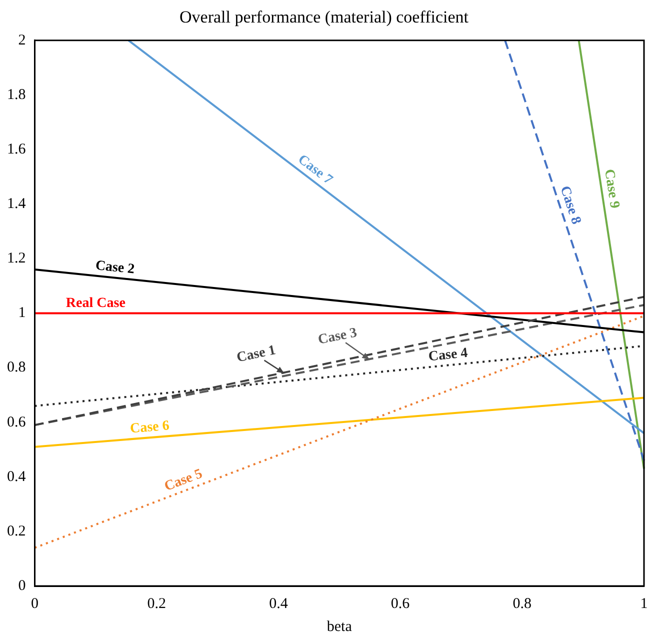  What do you see at coordinates (16, 368) in the screenshot?
I see `y-tick-label: 0.8` at bounding box center [16, 368].